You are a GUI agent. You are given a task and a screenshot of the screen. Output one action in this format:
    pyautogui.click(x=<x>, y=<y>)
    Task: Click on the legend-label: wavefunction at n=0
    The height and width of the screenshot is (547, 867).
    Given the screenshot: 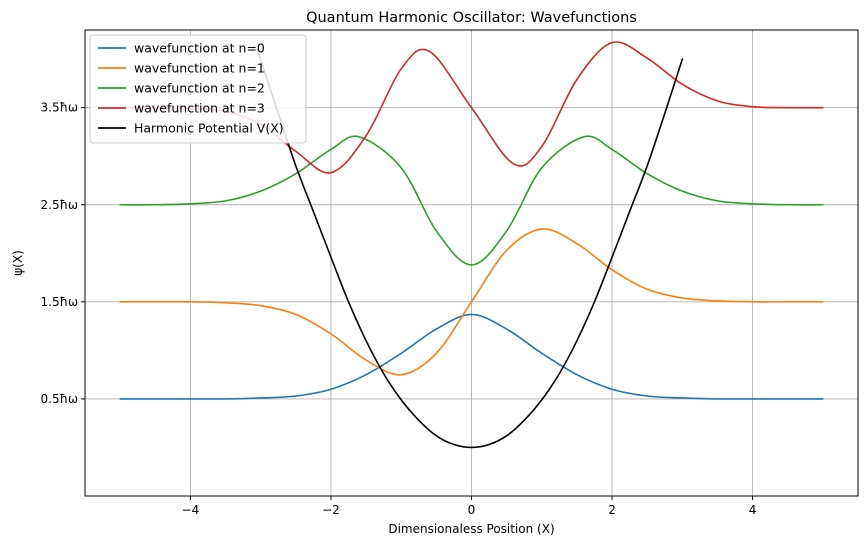 What is the action you would take?
    pyautogui.click(x=199, y=48)
    